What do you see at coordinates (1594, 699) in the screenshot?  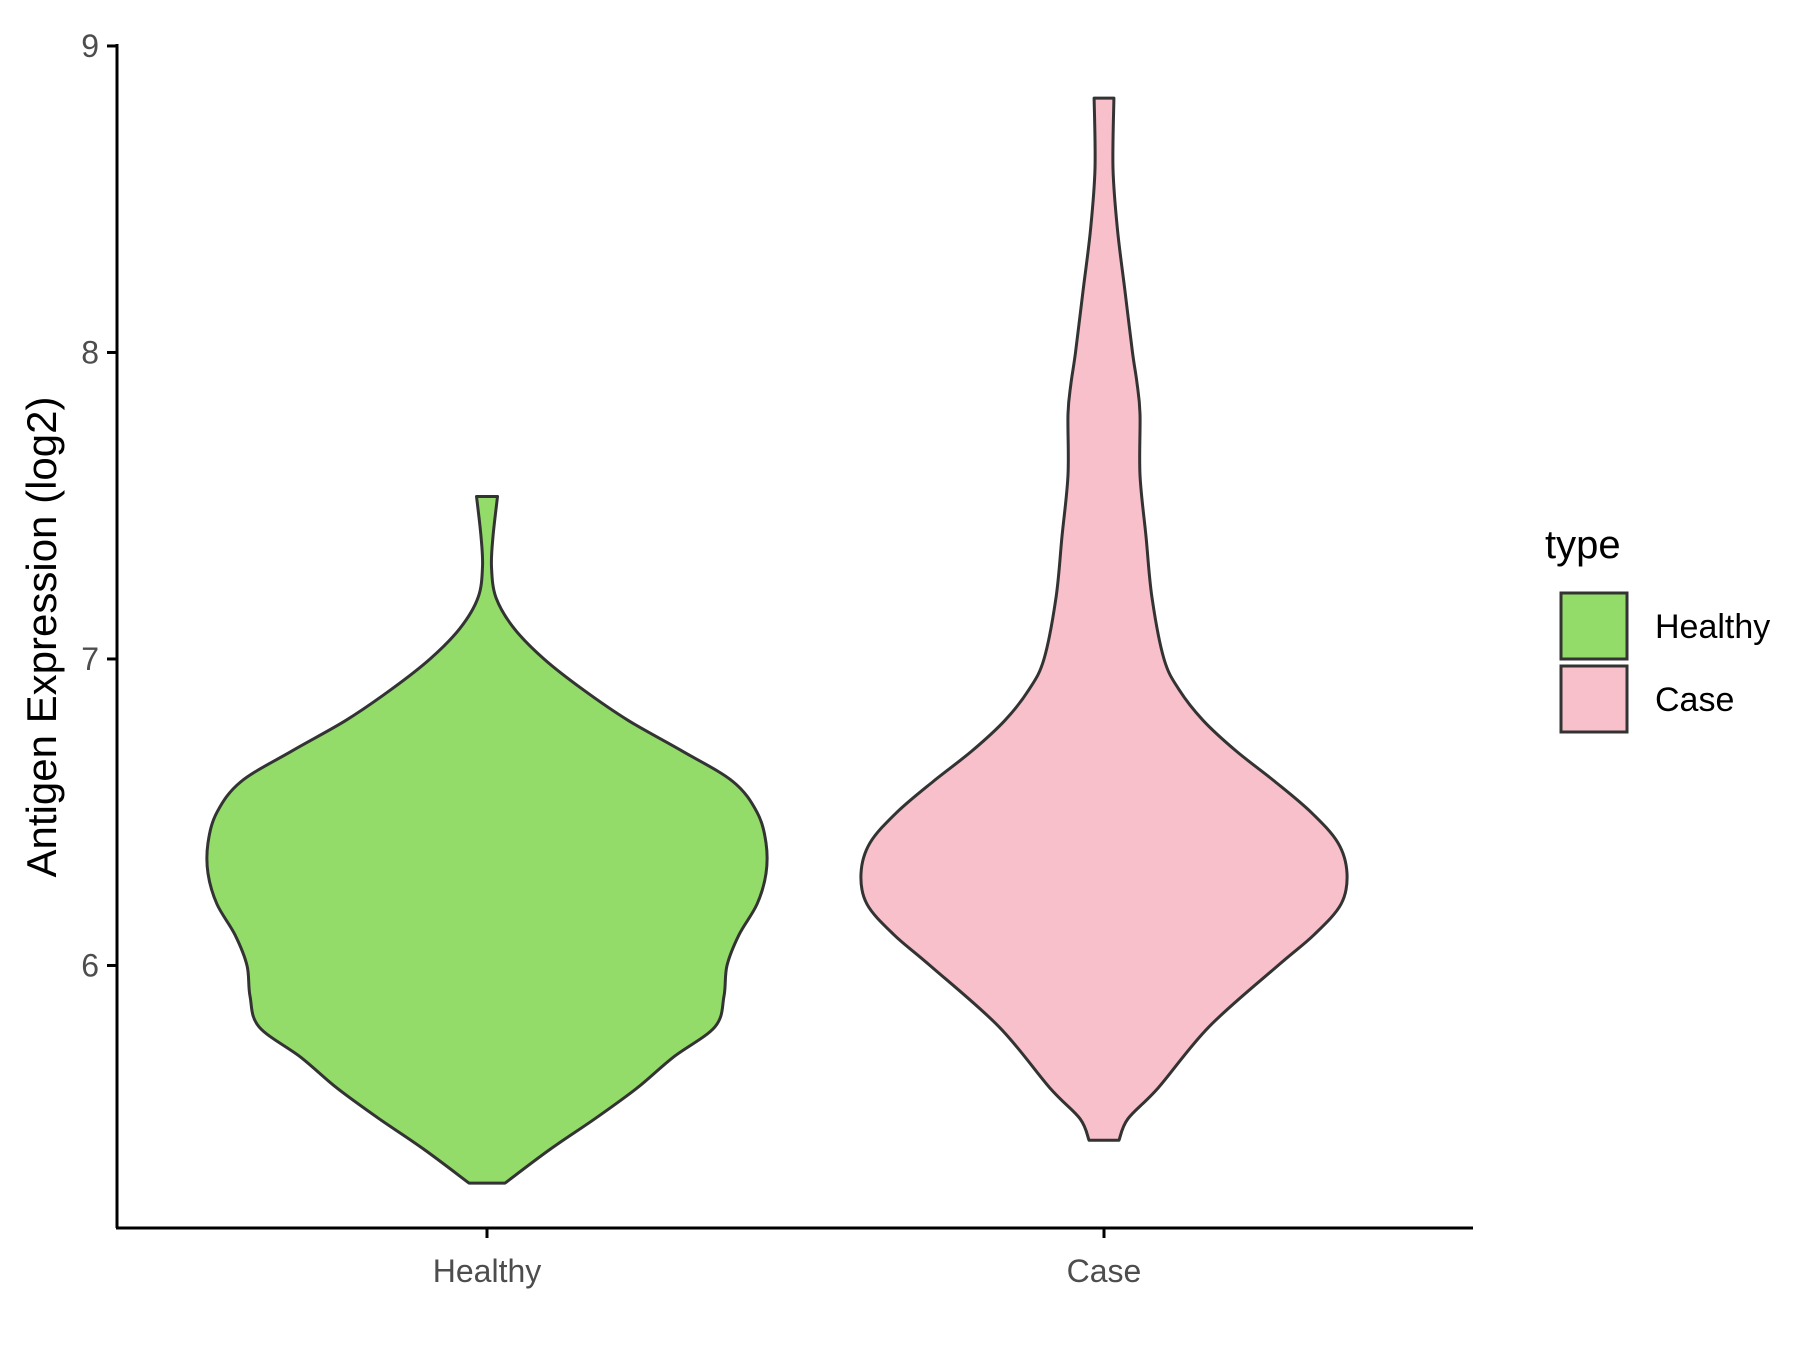 I see `legend-swatch-case` at bounding box center [1594, 699].